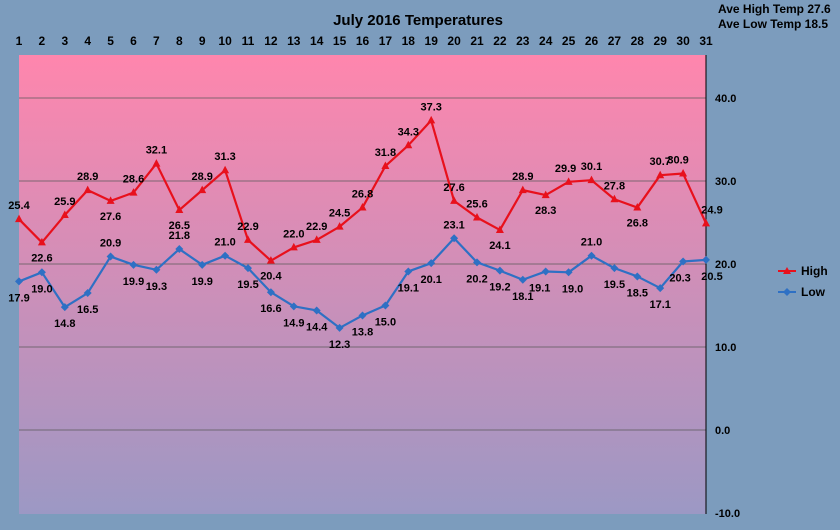 Image resolution: width=840 pixels, height=530 pixels. Describe the element at coordinates (408, 288) in the screenshot. I see `low-data-label: 19.1` at that location.